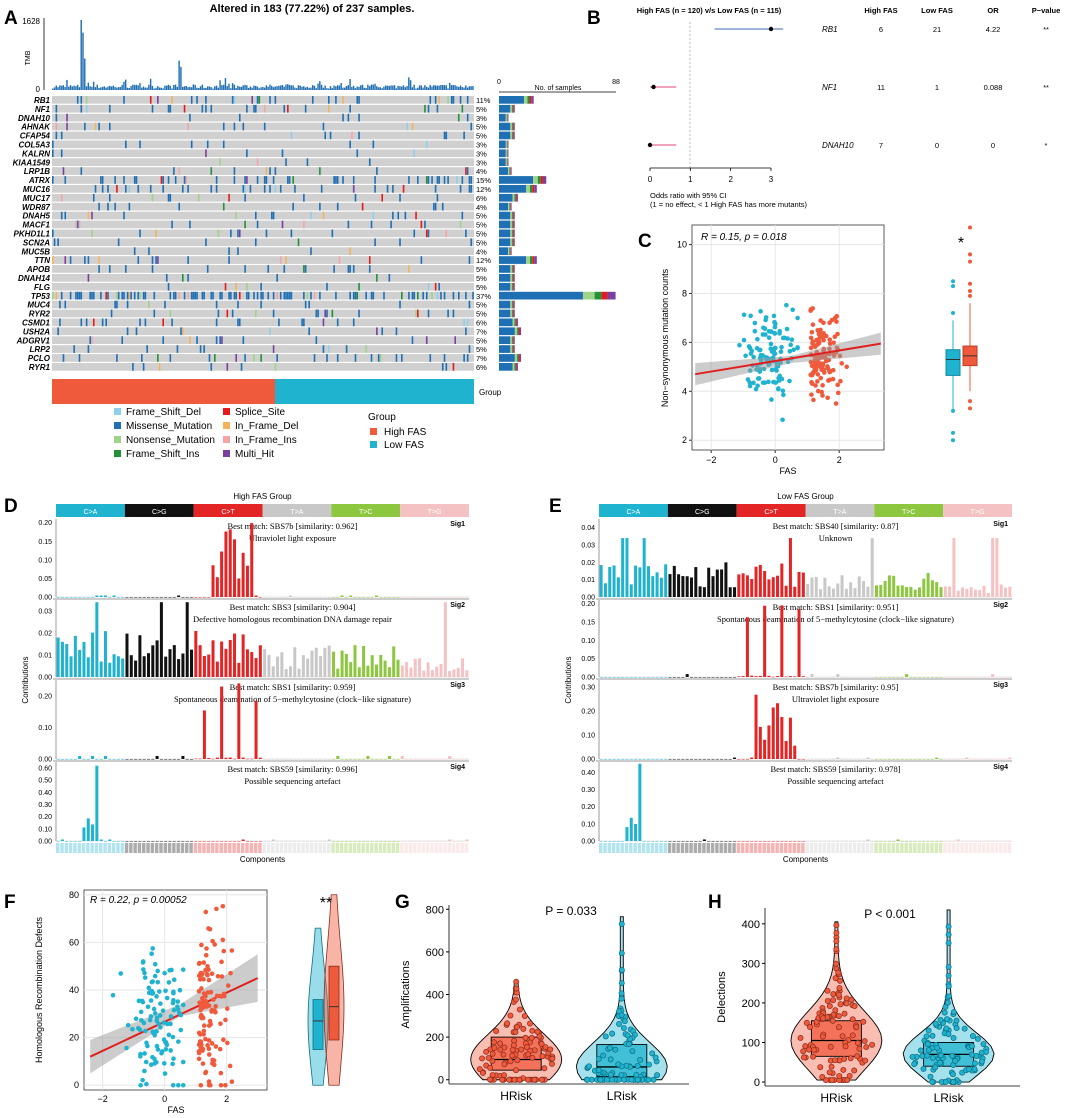 The image size is (1065, 1118). What do you see at coordinates (42, 100) in the screenshot?
I see `gene-label: RB1` at bounding box center [42, 100].